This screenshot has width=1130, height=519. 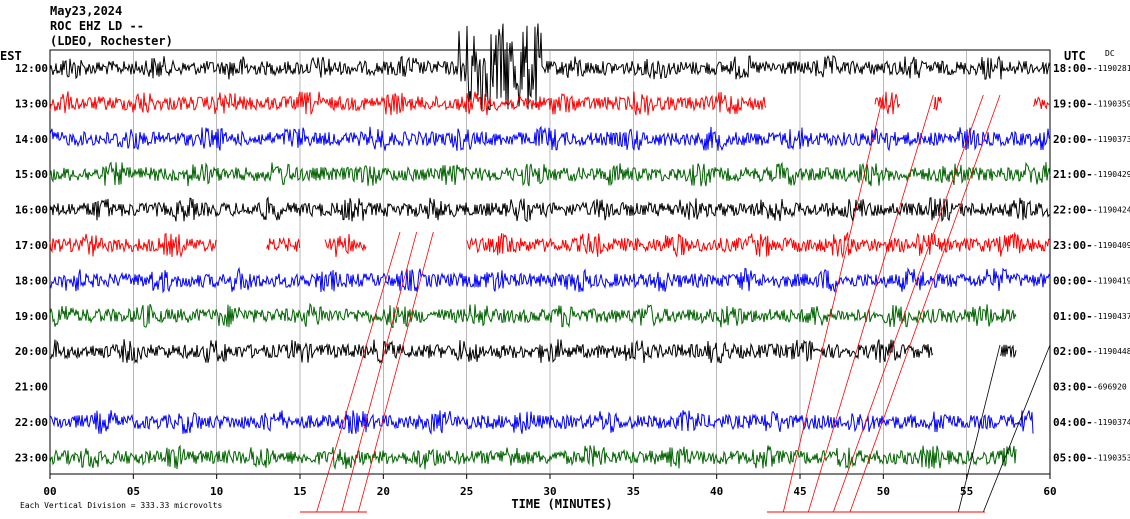 What do you see at coordinates (966, 491) in the screenshot?
I see `x-tick-label: 55` at bounding box center [966, 491].